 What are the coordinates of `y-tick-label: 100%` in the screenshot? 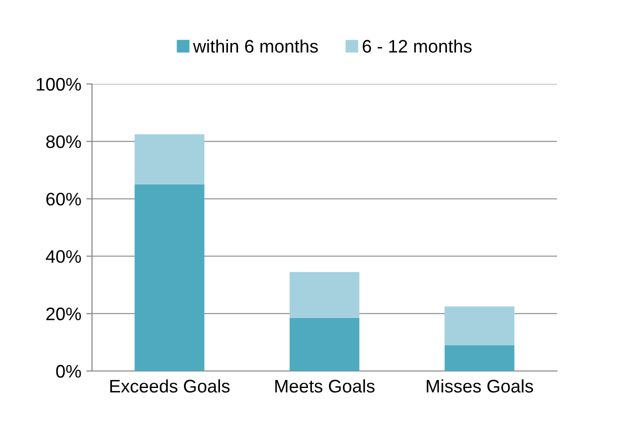 It's located at (58, 84).